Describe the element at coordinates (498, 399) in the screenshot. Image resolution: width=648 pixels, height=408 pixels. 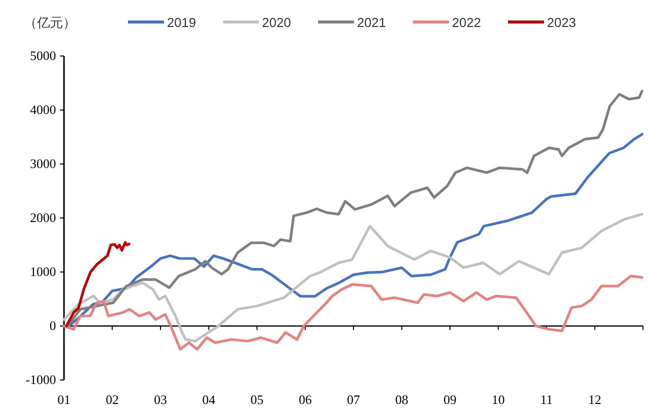
I see `x-tick-label: 10` at that location.